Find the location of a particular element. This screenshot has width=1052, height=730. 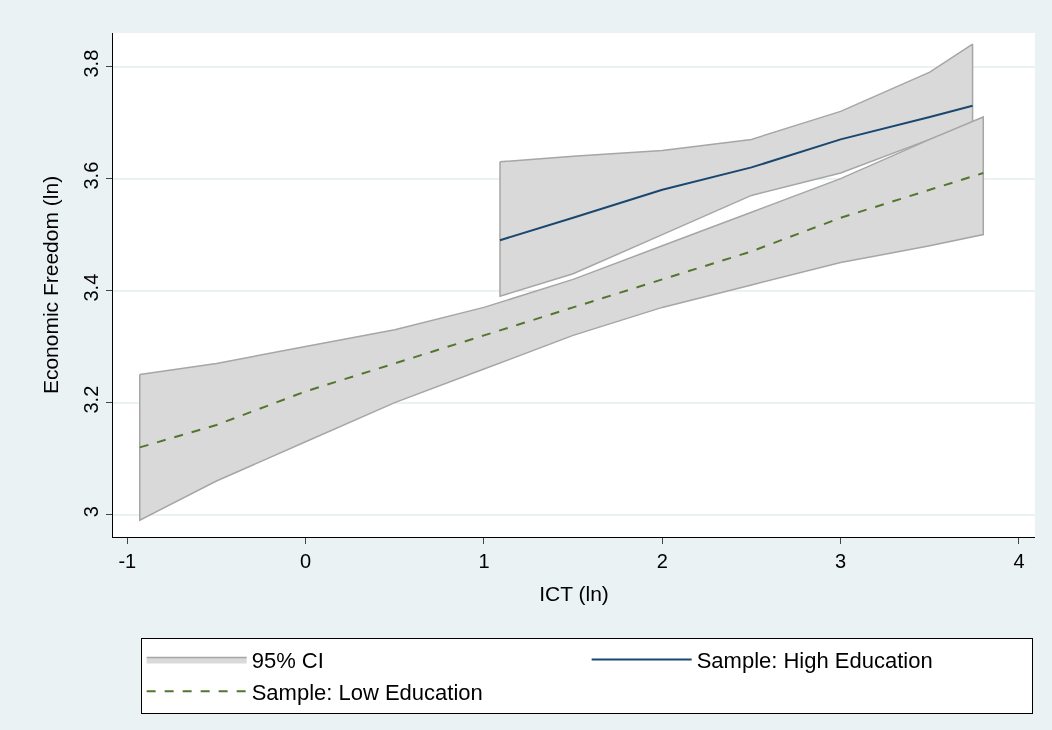

x-tick-label: 1 is located at coordinates (484, 561).